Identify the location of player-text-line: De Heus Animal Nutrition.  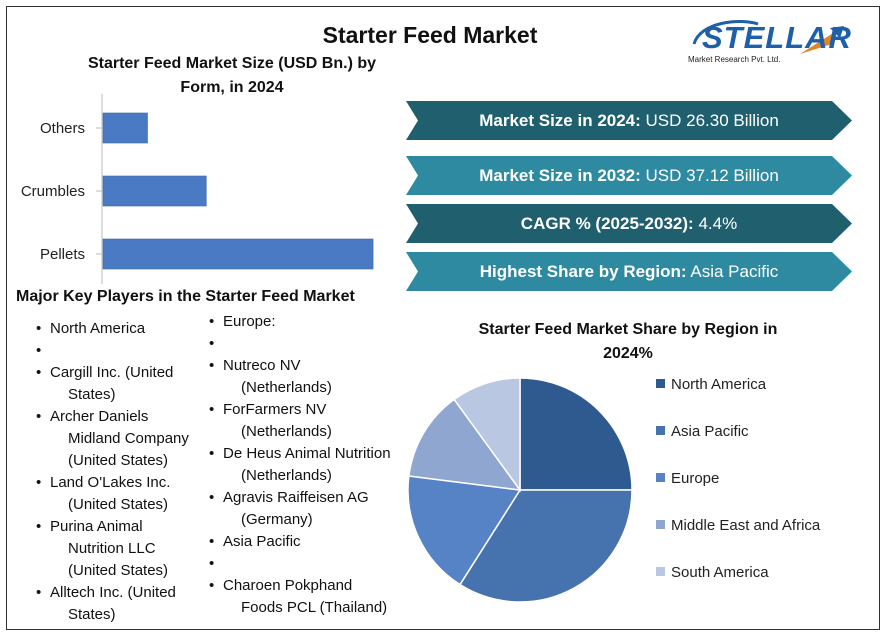
(307, 453).